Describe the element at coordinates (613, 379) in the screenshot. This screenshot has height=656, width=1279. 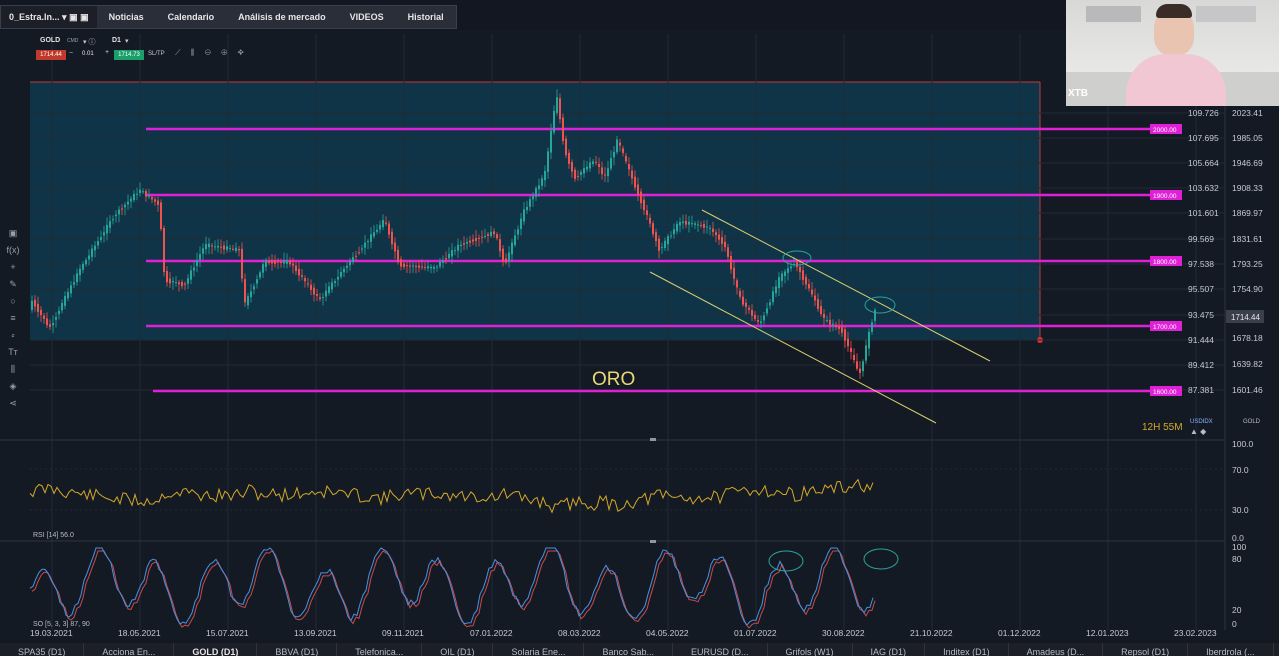
I see `chart-annotation-oro: ORO` at that location.